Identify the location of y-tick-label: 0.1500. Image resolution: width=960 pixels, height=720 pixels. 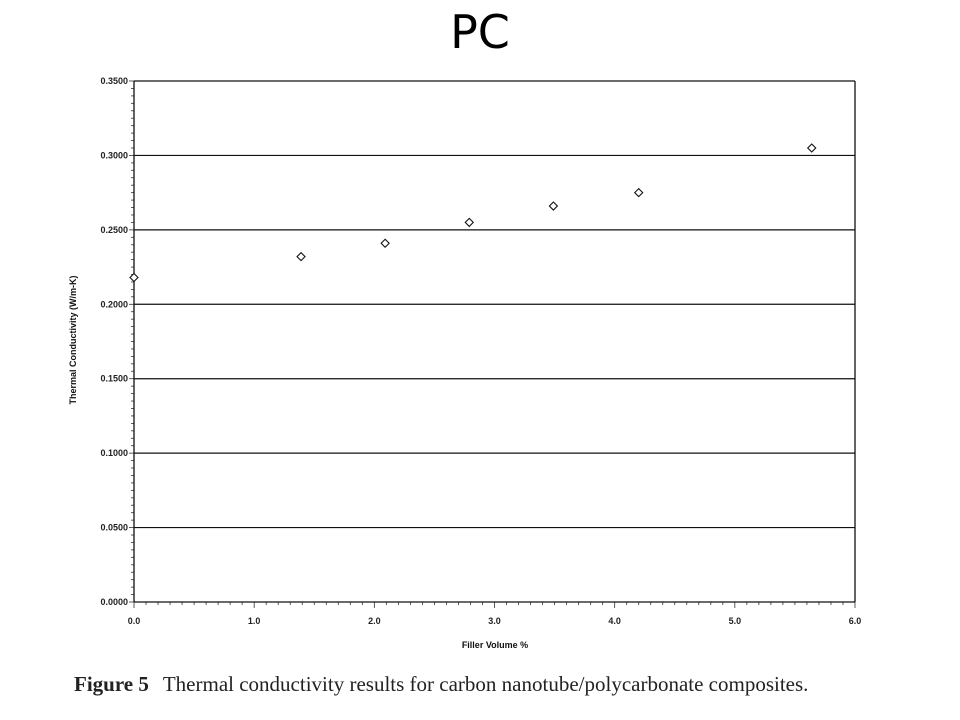
(114, 379).